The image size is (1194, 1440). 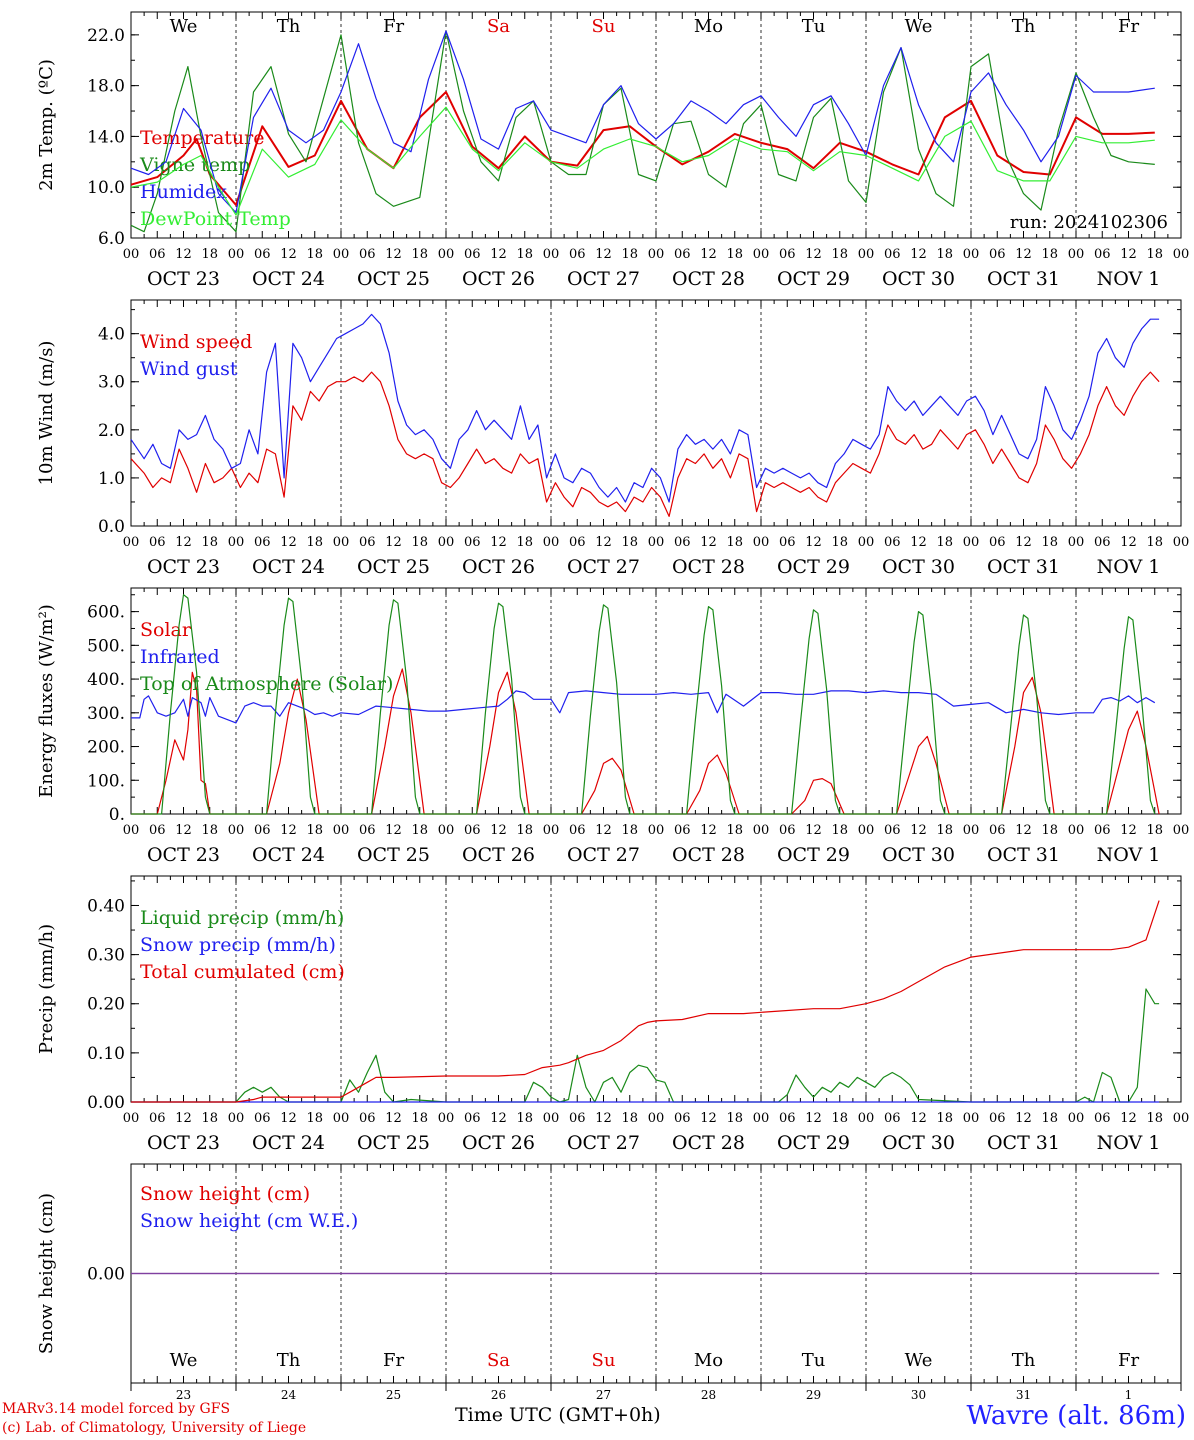 What do you see at coordinates (393, 279) in the screenshot?
I see `date-label: OCT 25` at bounding box center [393, 279].